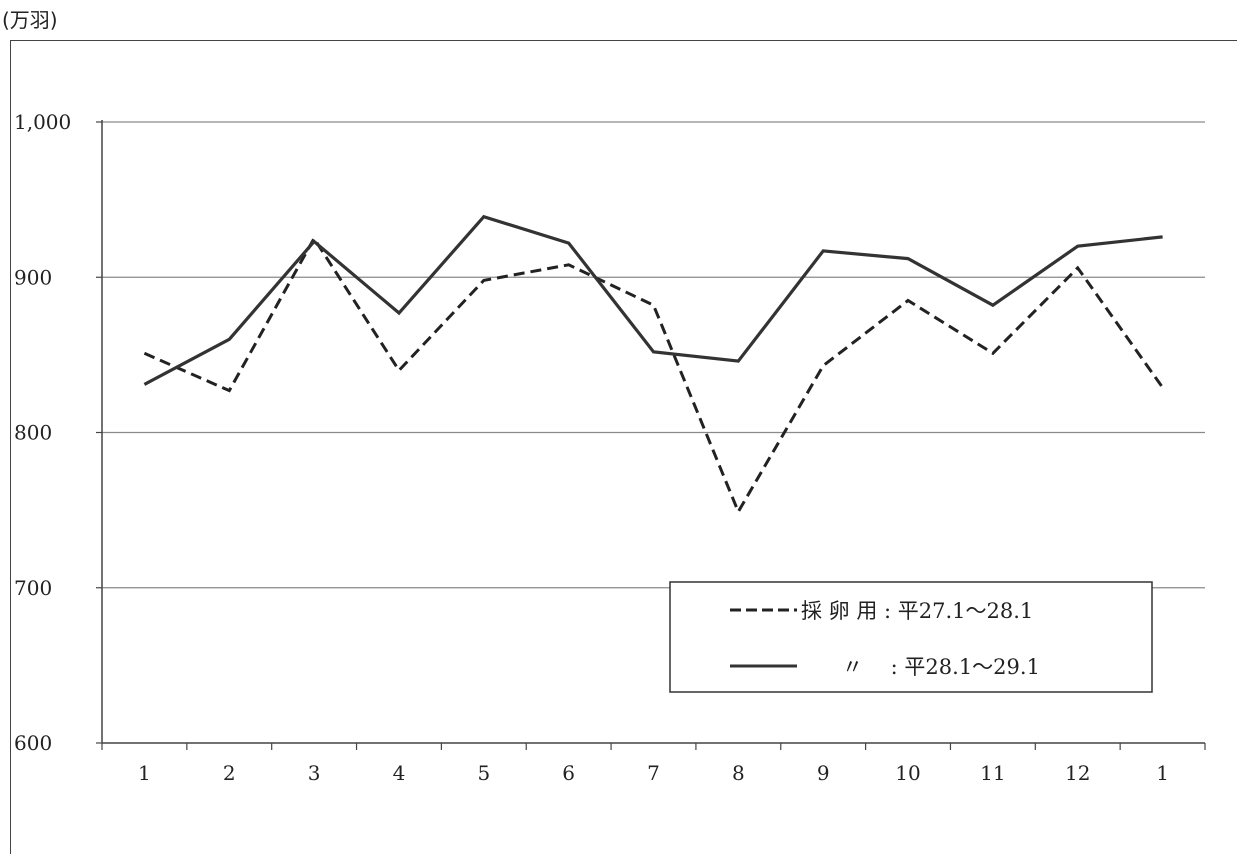  I want to click on legend: 採 卵 用 : 平27.1～28.1 〃 : 平28.1～29.1, so click(911, 637).